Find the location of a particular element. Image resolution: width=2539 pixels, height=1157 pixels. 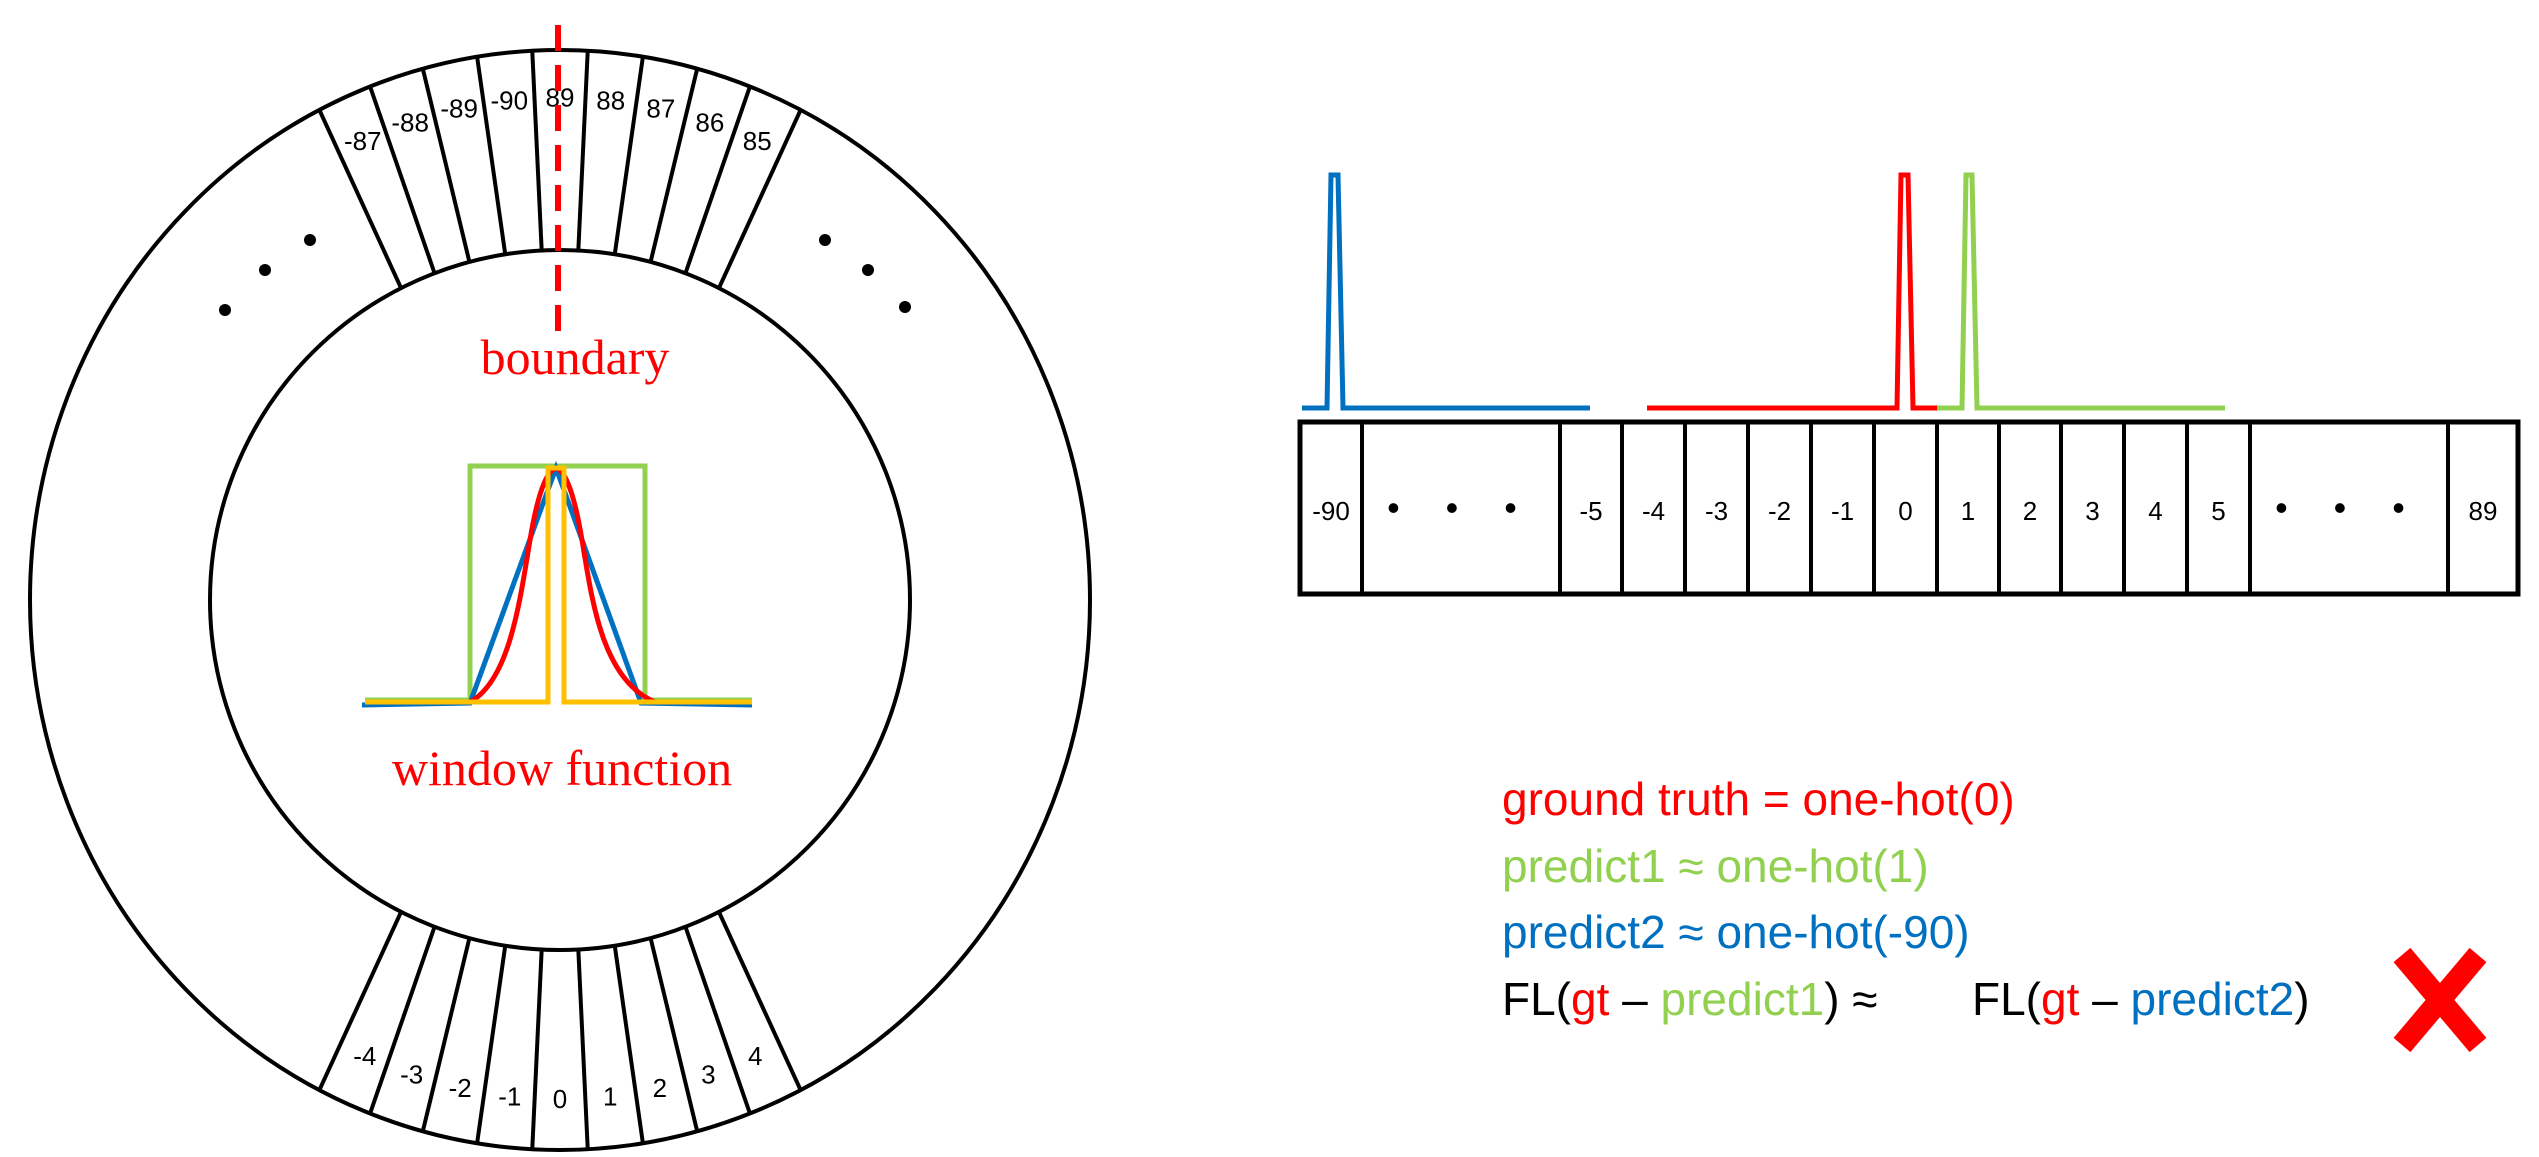

eq-dash-2: – is located at coordinates (2104, 999).